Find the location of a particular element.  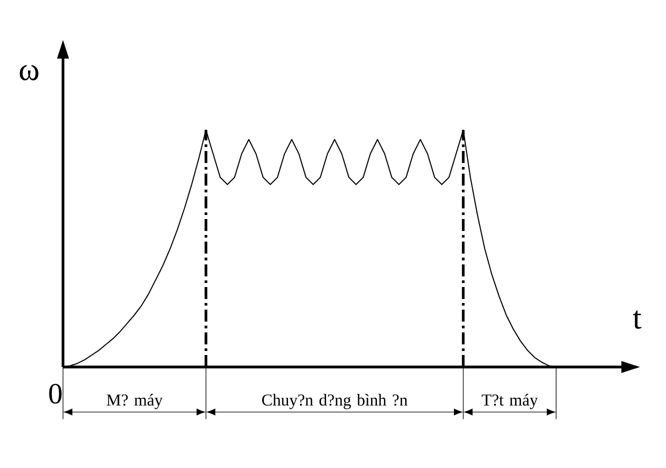

x-axis-title: t is located at coordinates (637, 319).